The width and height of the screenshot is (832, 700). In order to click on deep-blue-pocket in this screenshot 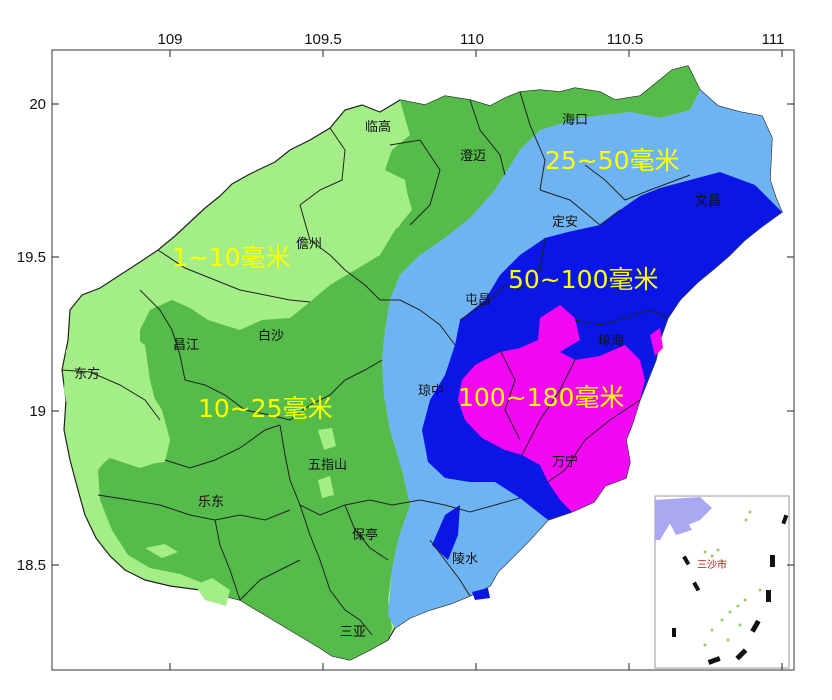, I will do `click(446, 532)`.